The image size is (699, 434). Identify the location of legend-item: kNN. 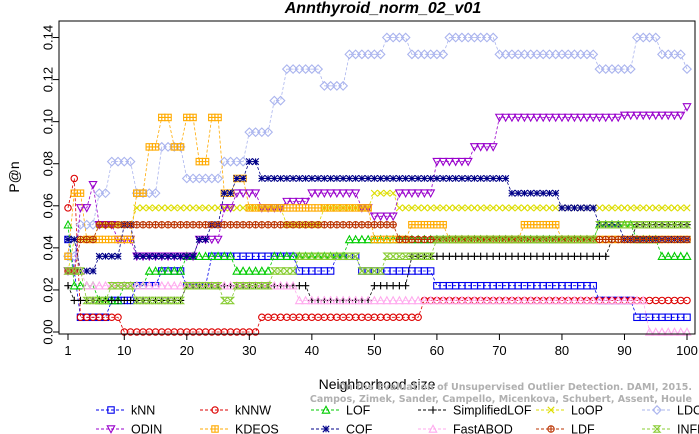
(125, 411).